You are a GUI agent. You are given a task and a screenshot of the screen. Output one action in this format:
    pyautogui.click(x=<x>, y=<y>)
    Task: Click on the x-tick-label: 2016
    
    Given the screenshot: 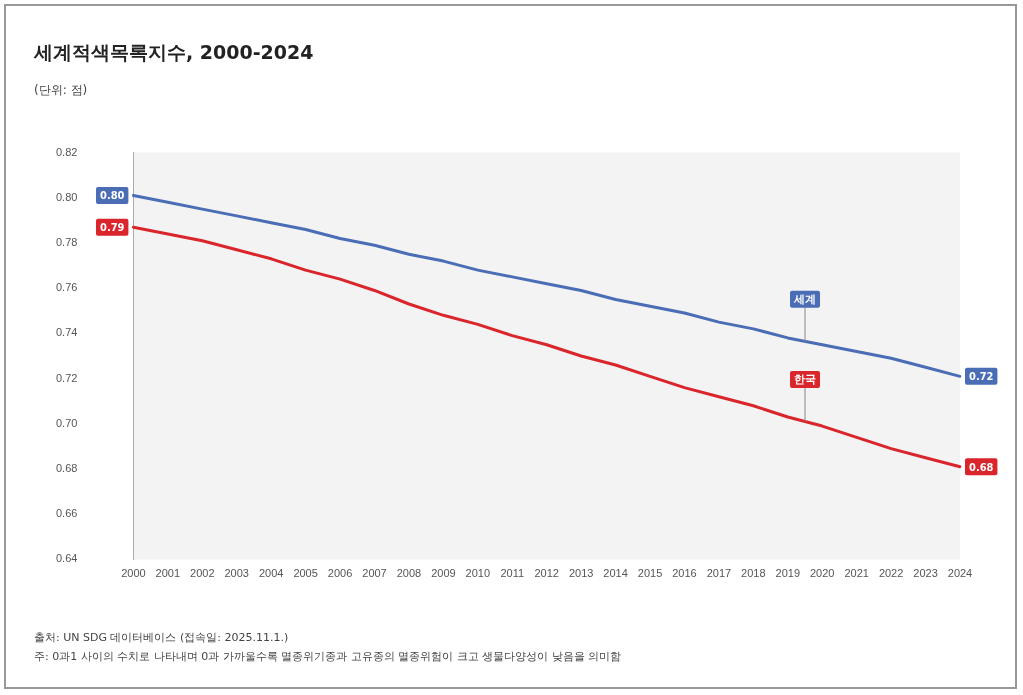 What is the action you would take?
    pyautogui.click(x=684, y=573)
    